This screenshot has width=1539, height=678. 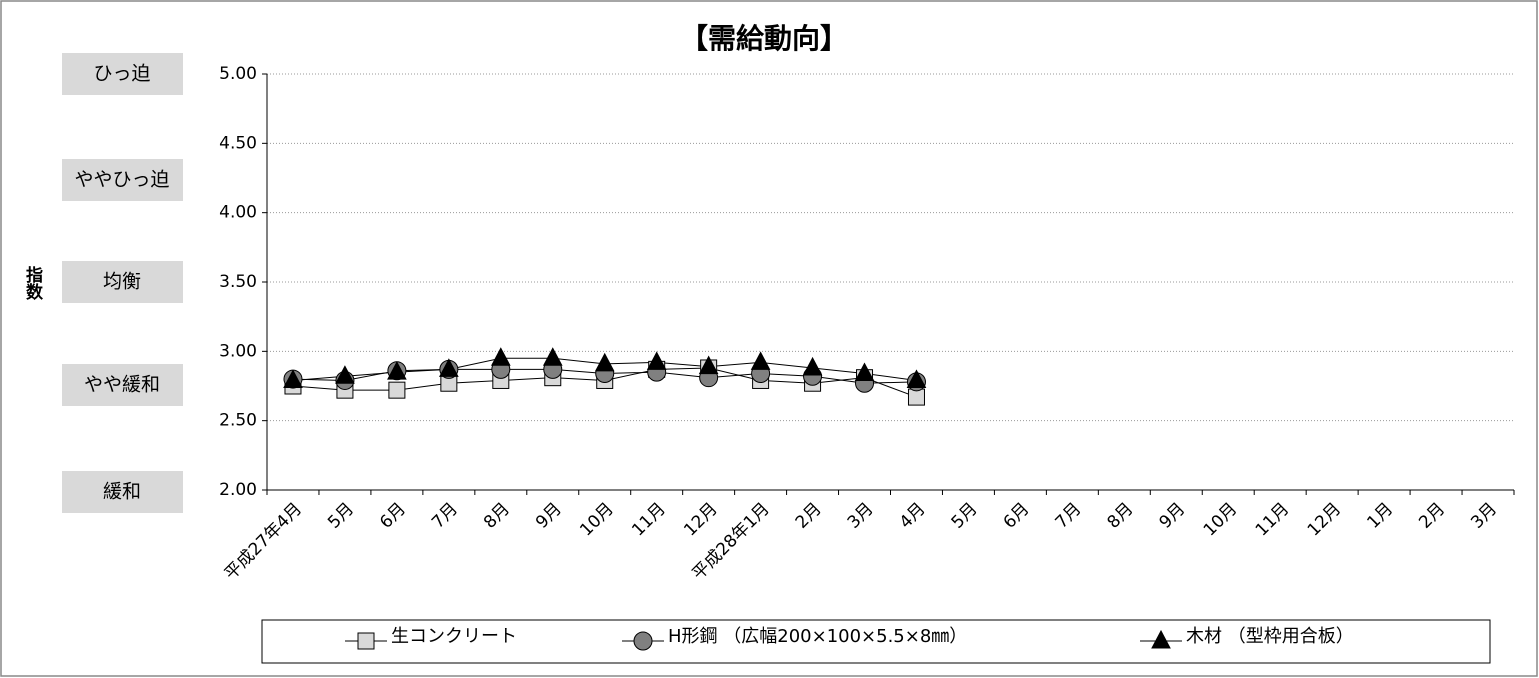 What do you see at coordinates (764, 38) in the screenshot?
I see `chart-title: 【需給動向】` at bounding box center [764, 38].